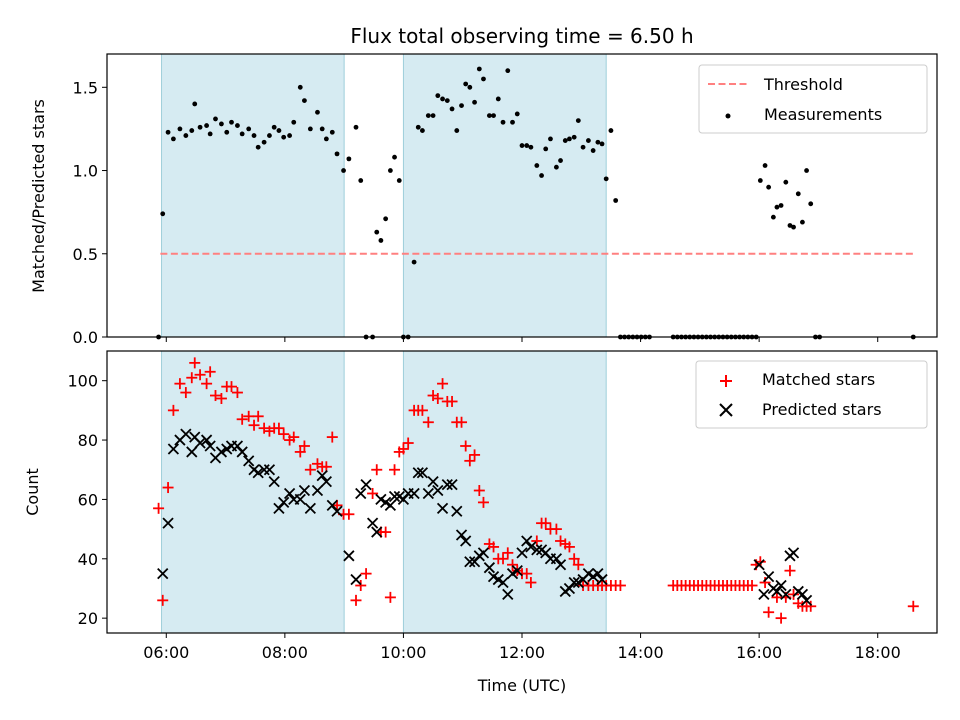  Describe the element at coordinates (166, 652) in the screenshot. I see `x-tick-label: 06:00` at that location.